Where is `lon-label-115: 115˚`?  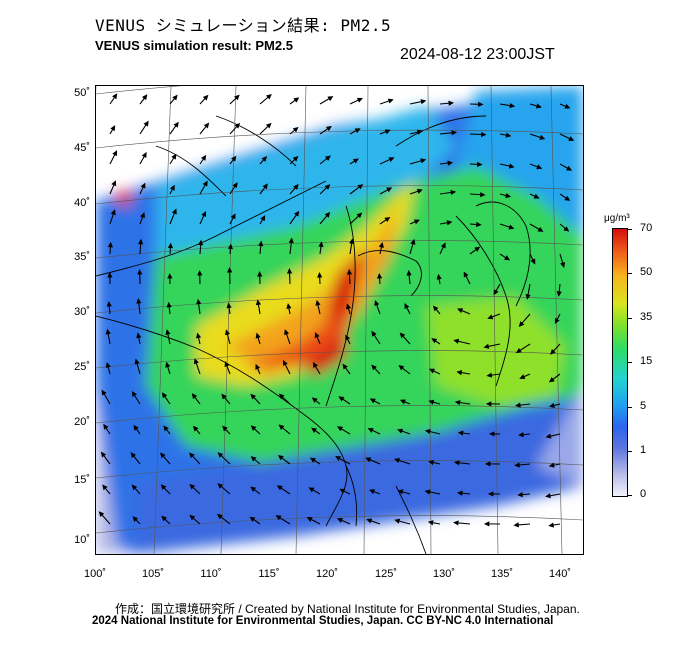 lon-label-115: 115˚ is located at coordinates (269, 574).